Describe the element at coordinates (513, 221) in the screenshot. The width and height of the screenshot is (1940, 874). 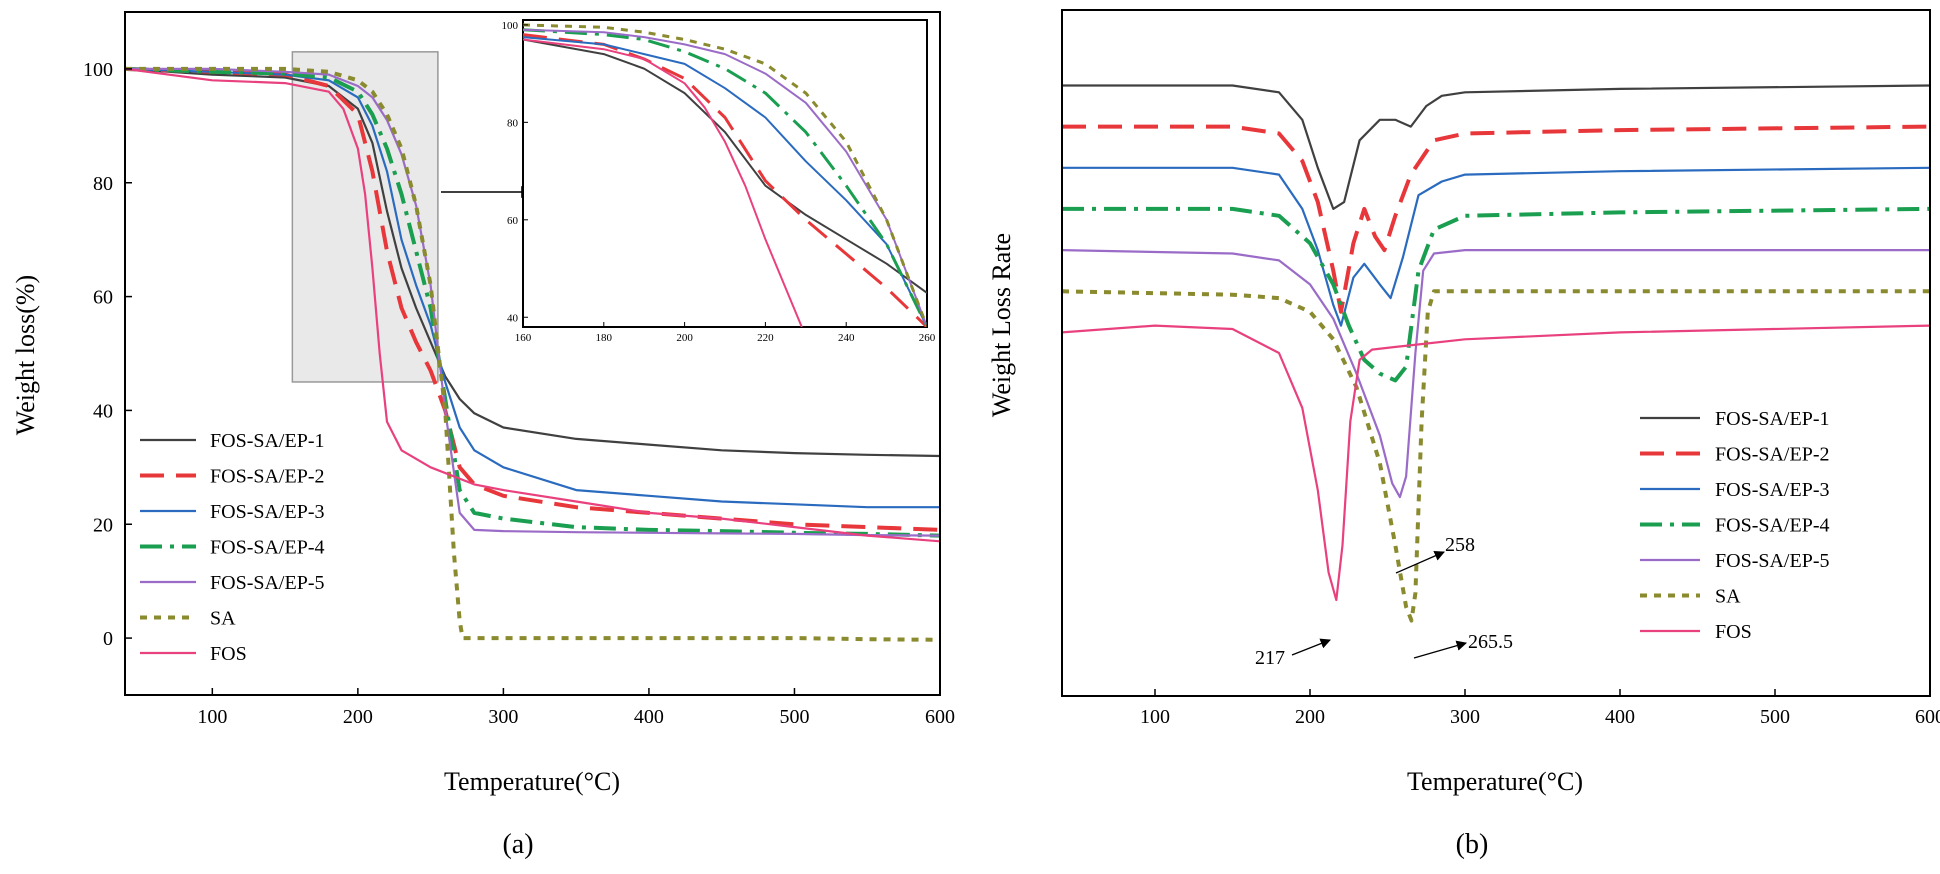
I see `inset-y-tick-label: 60` at that location.